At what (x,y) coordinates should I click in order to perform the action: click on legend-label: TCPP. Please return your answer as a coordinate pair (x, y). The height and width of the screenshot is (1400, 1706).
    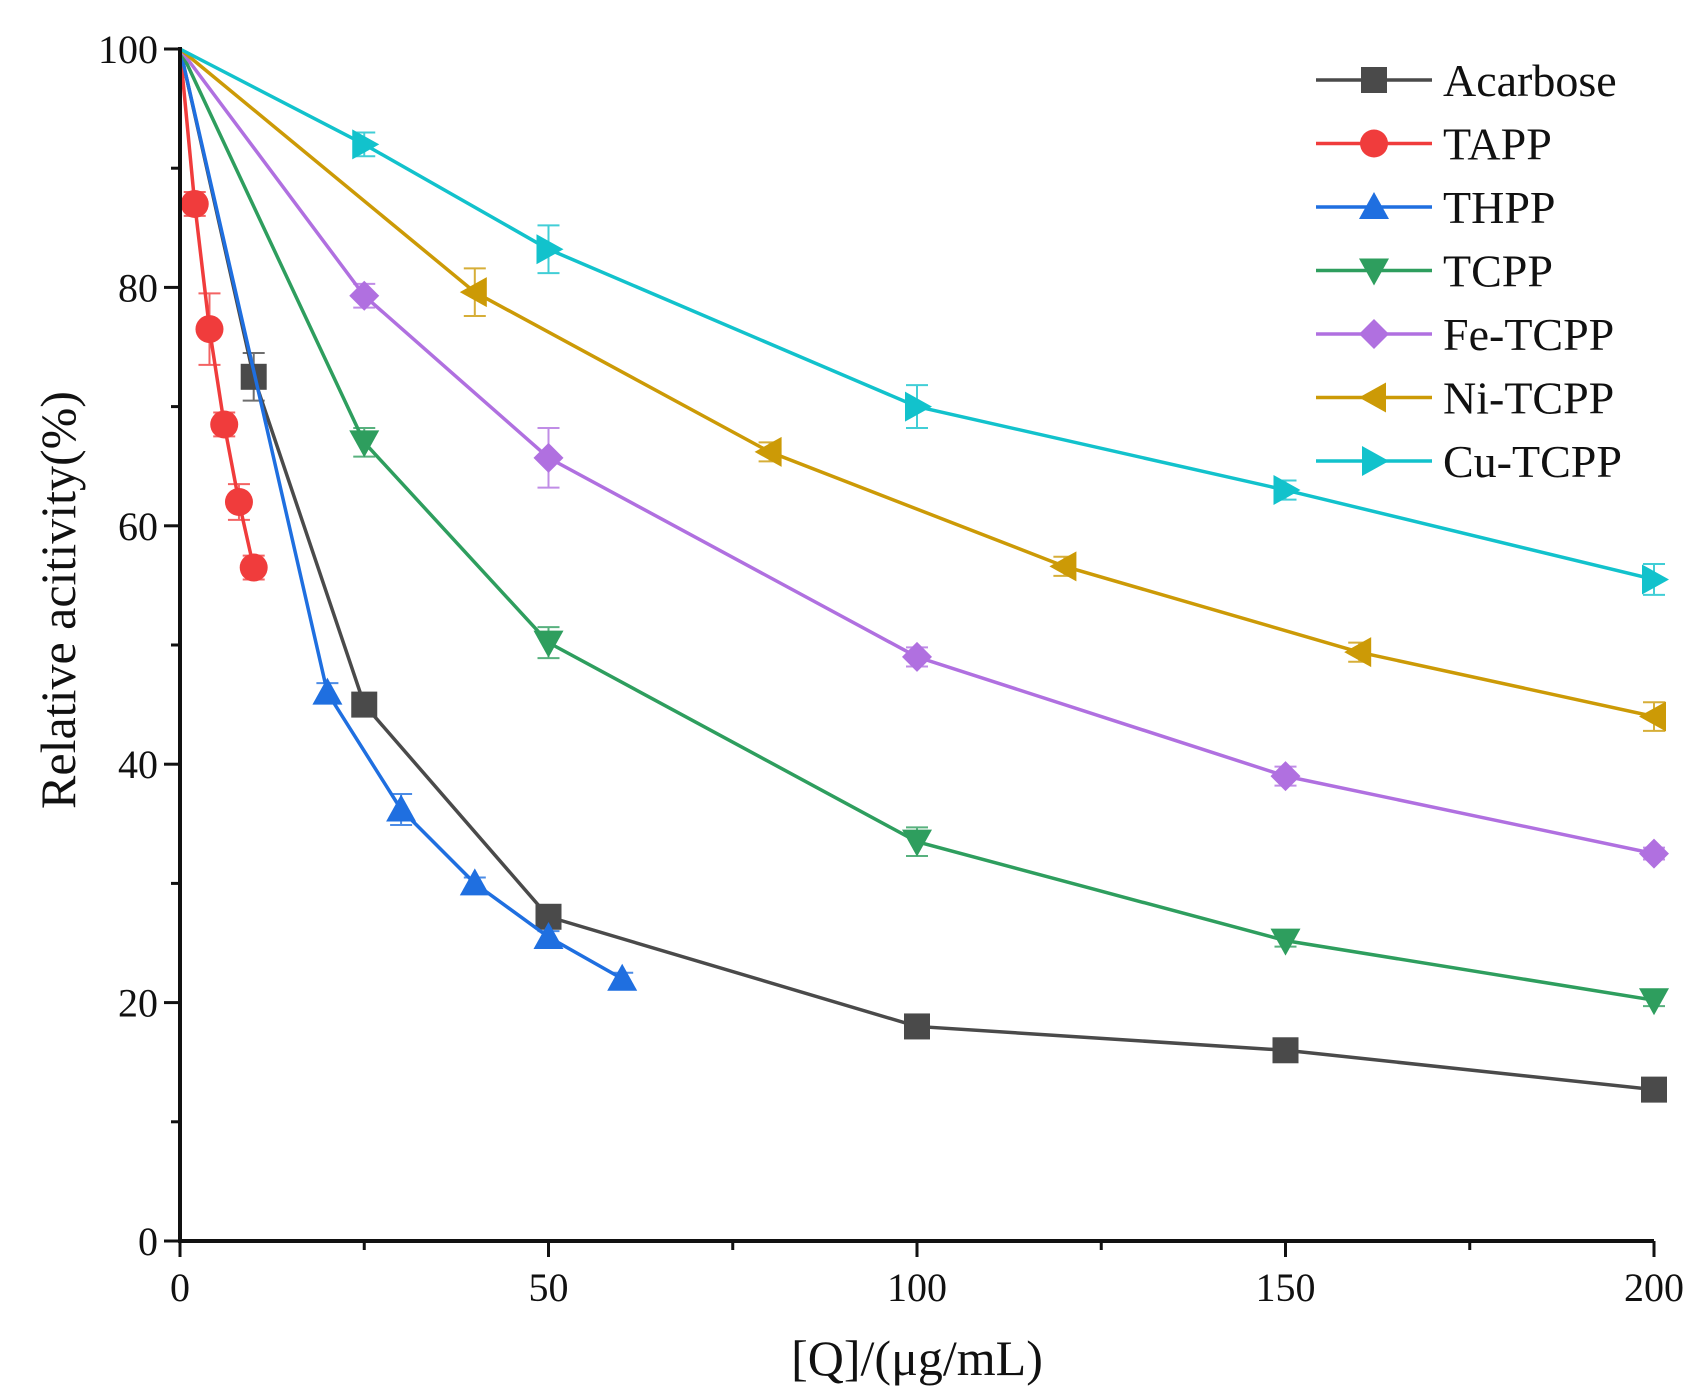
    Looking at the image, I should click on (1498, 271).